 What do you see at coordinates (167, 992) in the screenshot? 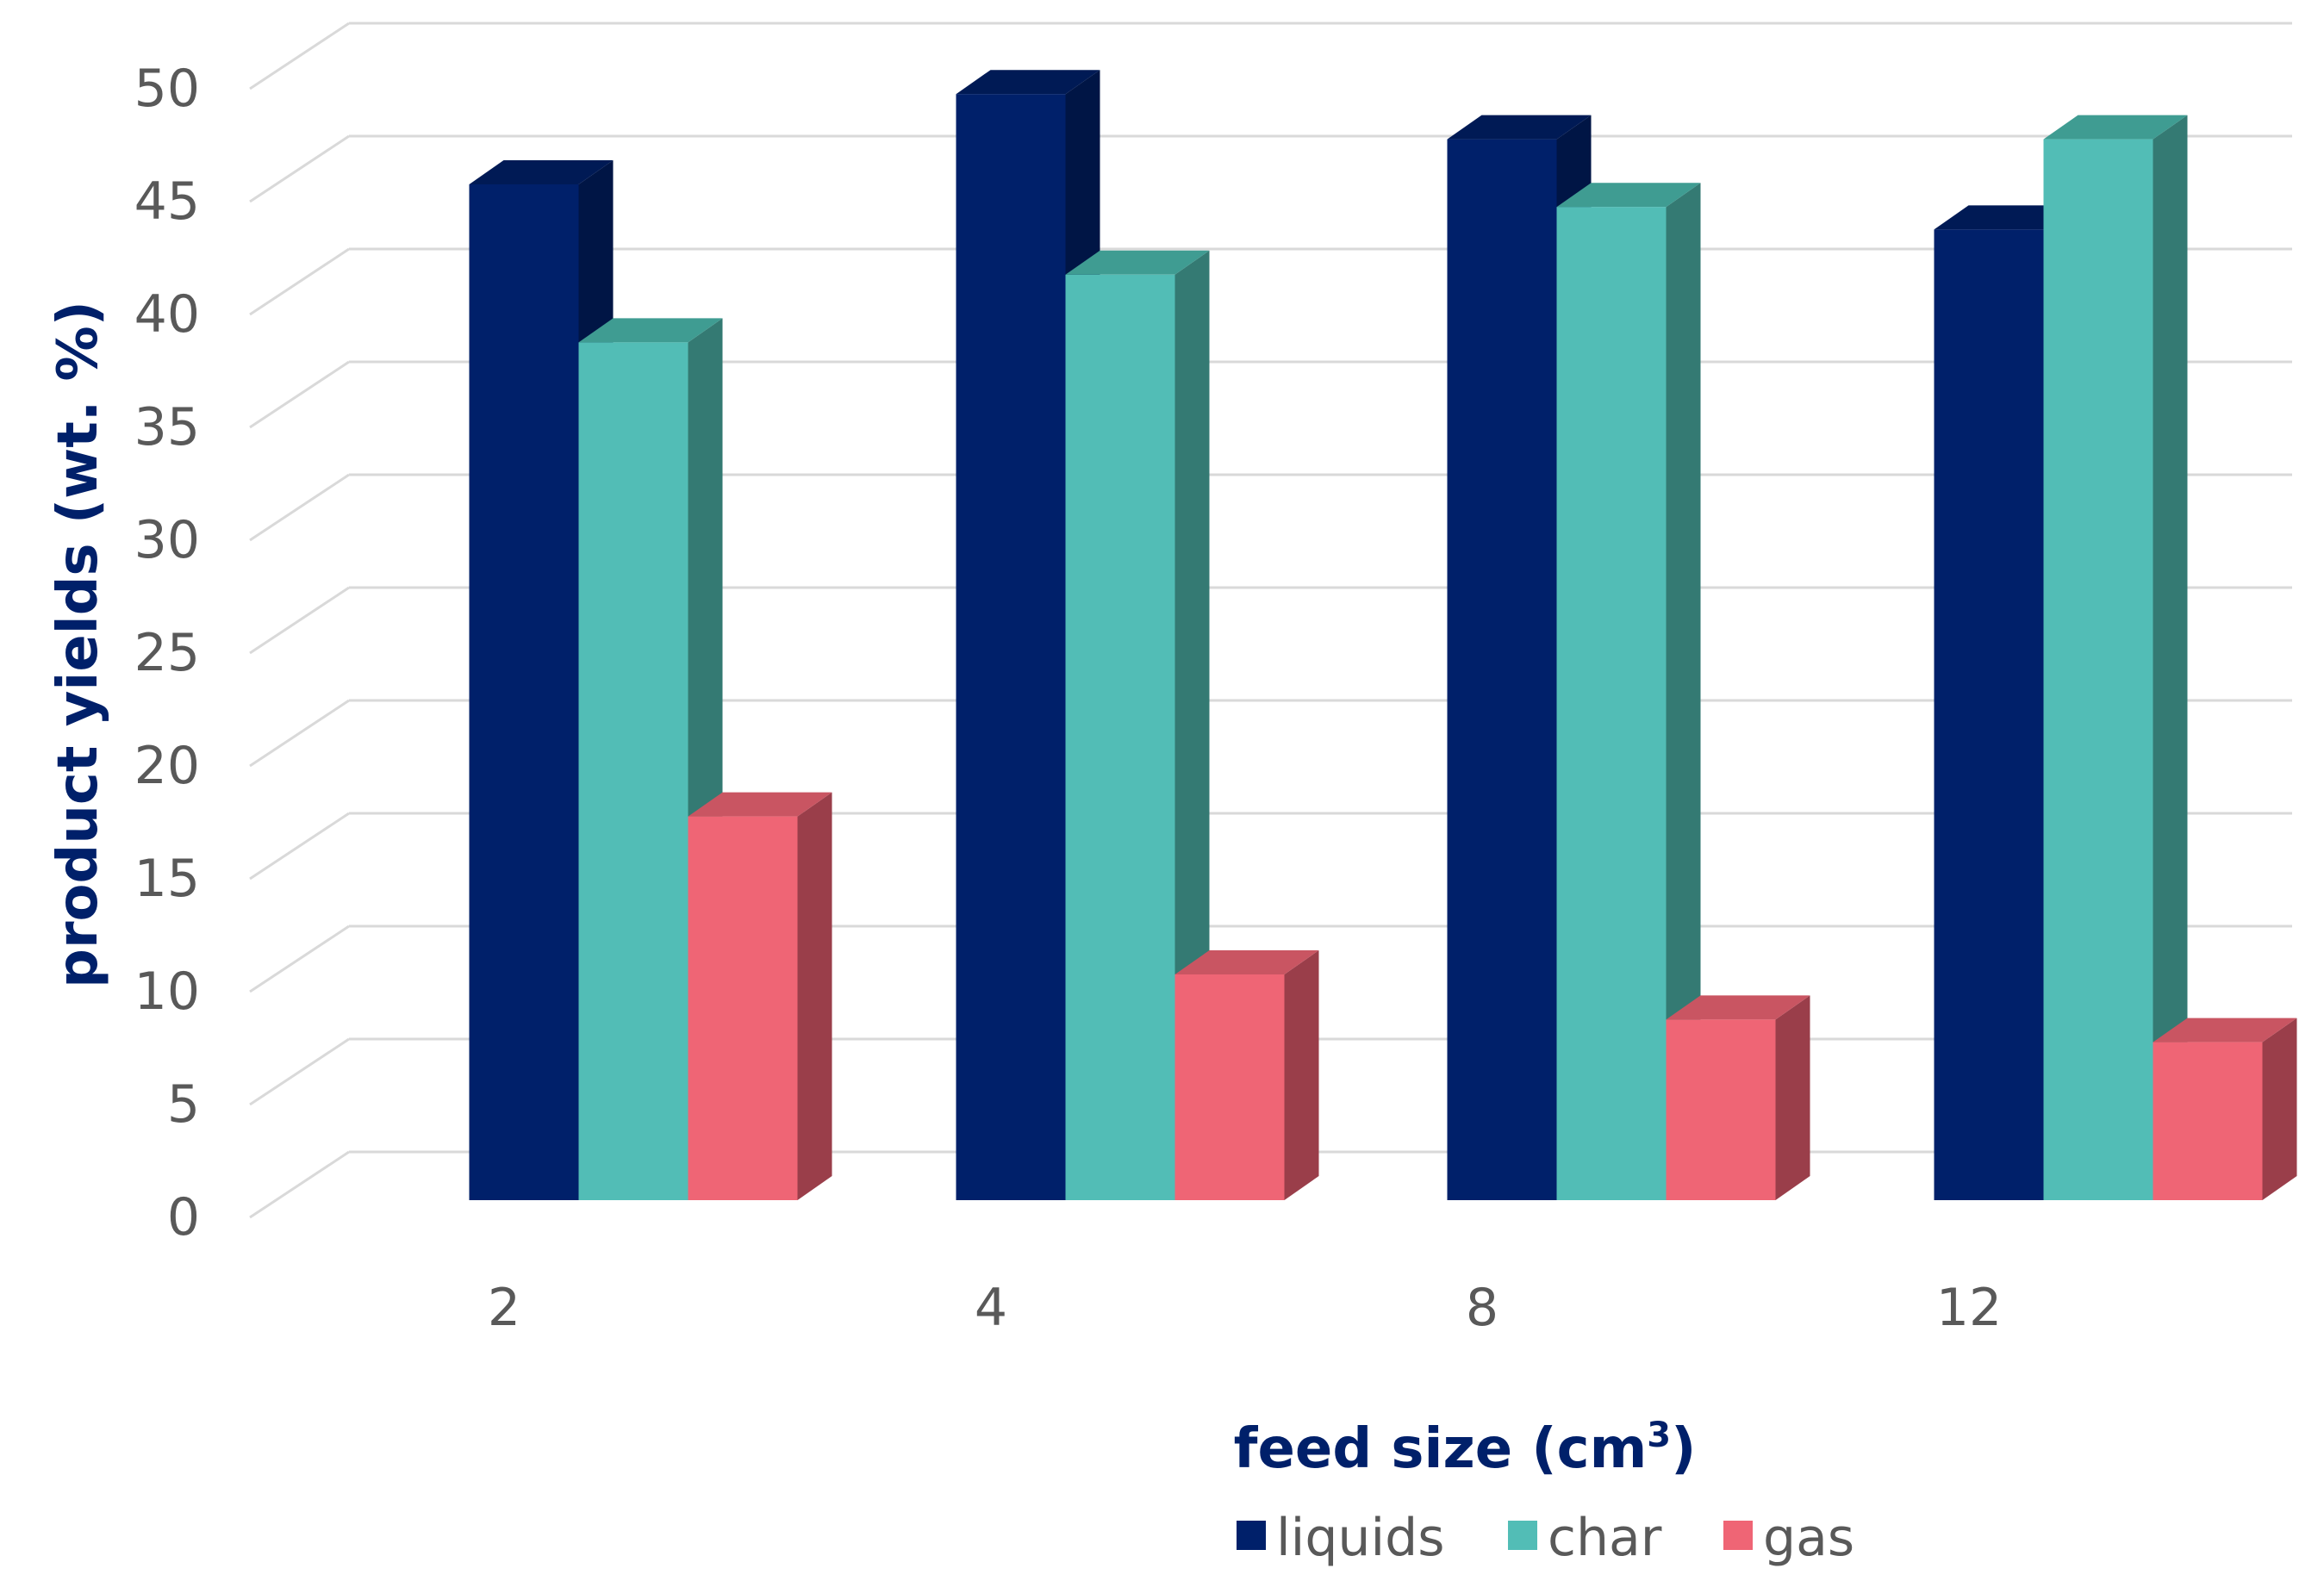
I see `y-tick-label: 10` at bounding box center [167, 992].